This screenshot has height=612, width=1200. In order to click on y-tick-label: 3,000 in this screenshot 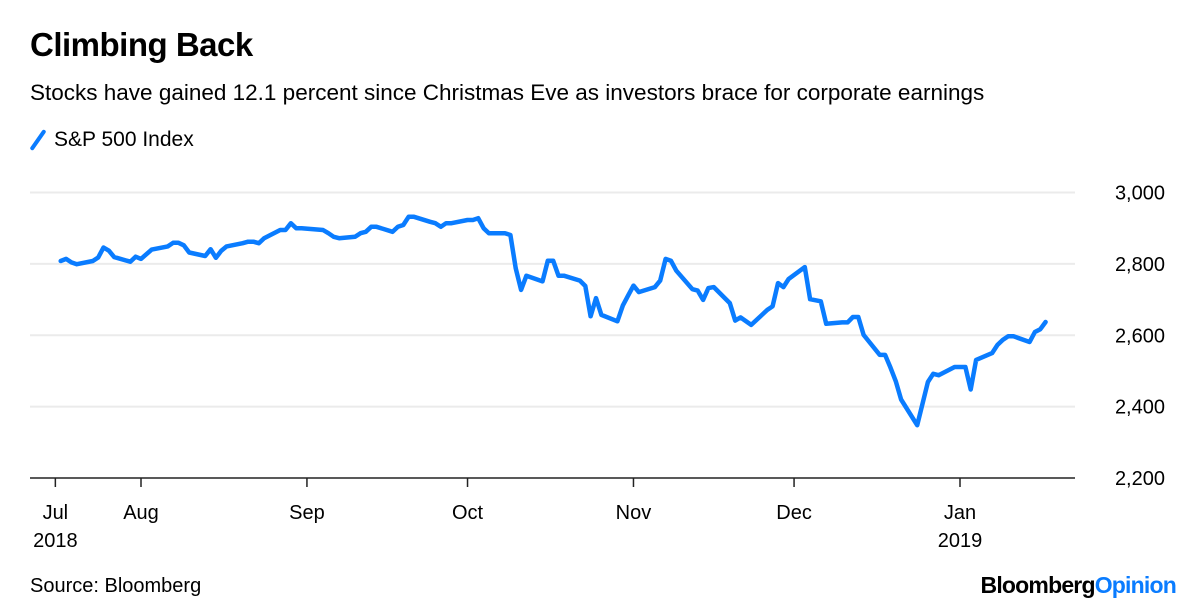, I will do `click(1140, 194)`.